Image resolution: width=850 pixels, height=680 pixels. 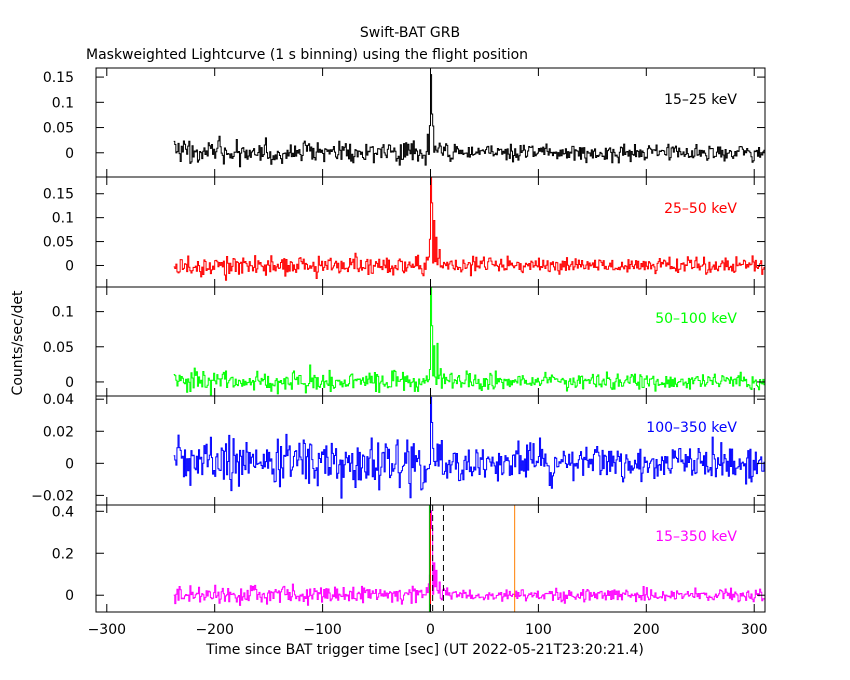 I want to click on x-tick-label: 0, so click(x=430, y=630).